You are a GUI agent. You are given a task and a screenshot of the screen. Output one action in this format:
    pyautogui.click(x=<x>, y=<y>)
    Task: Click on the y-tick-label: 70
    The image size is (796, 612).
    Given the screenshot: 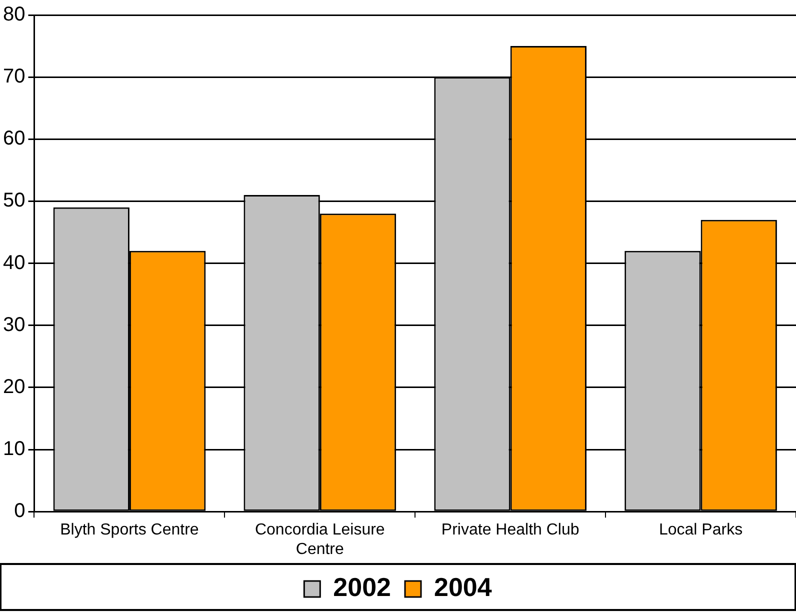 What is the action you would take?
    pyautogui.click(x=14, y=77)
    